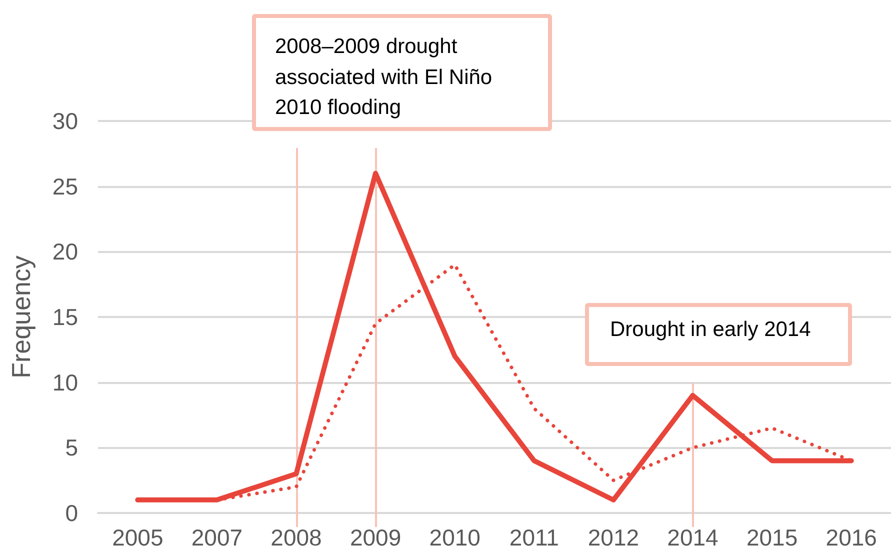  Describe the element at coordinates (71, 447) in the screenshot. I see `y-tick-label: 5` at that location.